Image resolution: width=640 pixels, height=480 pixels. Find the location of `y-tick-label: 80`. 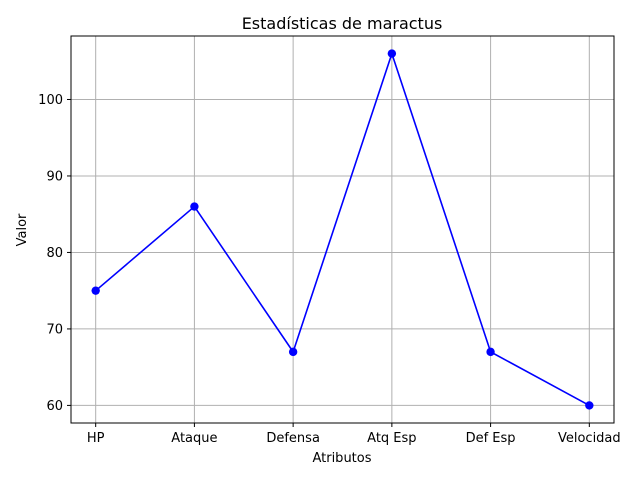

y-tick-label: 80 is located at coordinates (54, 253).